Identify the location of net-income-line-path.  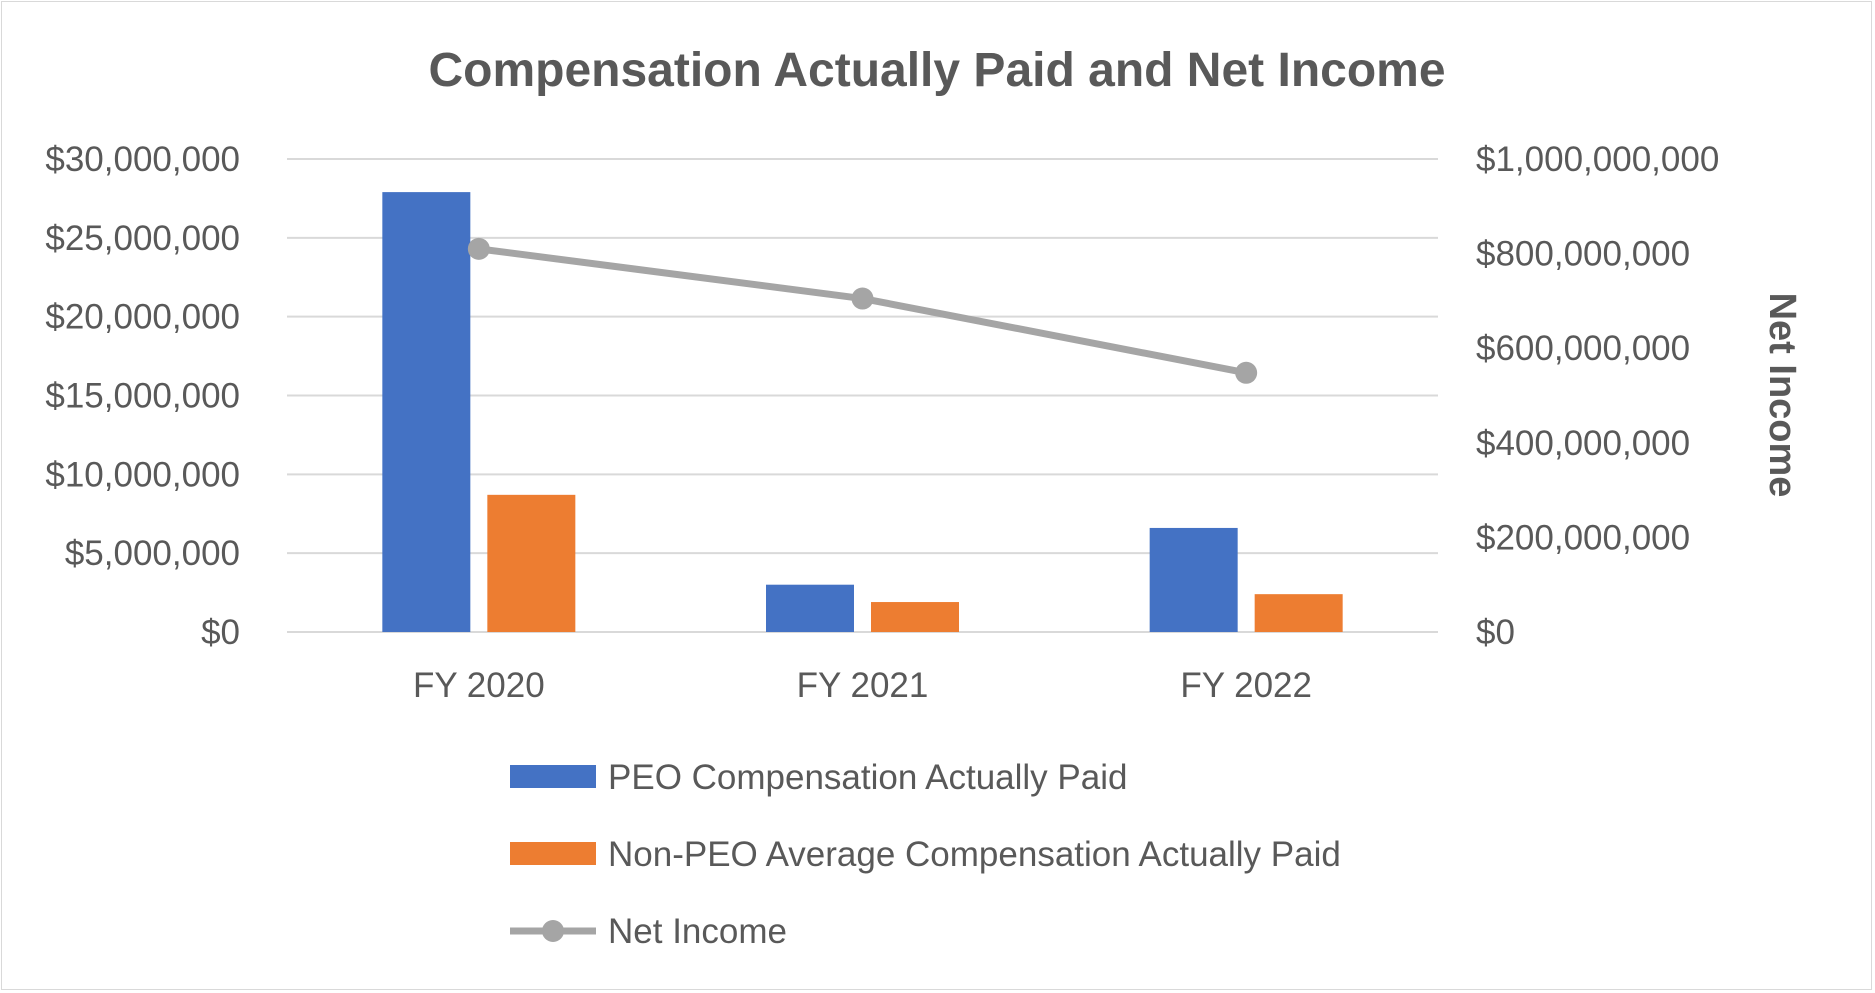
(862, 311).